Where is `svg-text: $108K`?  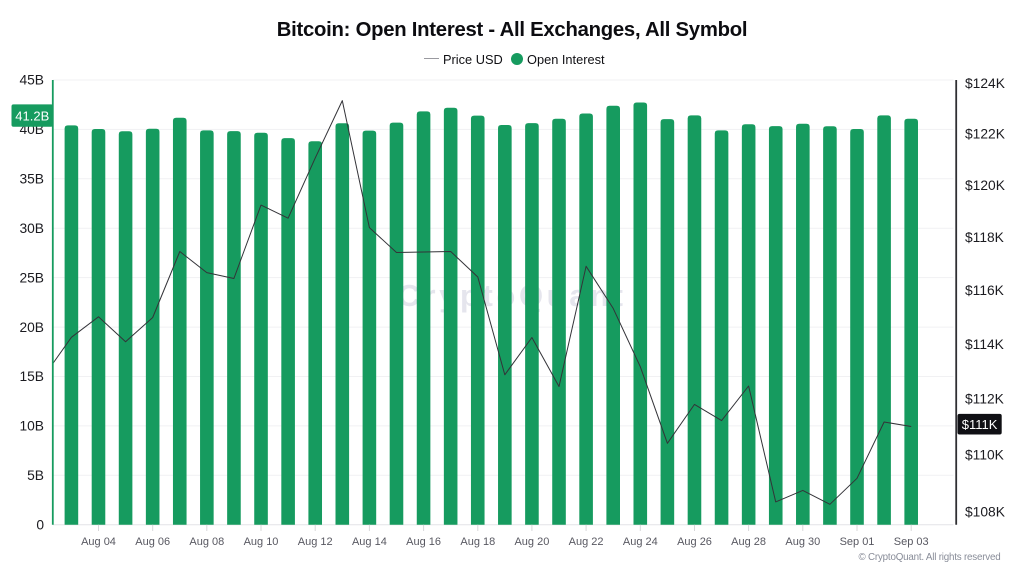
svg-text: $108K is located at coordinates (985, 512).